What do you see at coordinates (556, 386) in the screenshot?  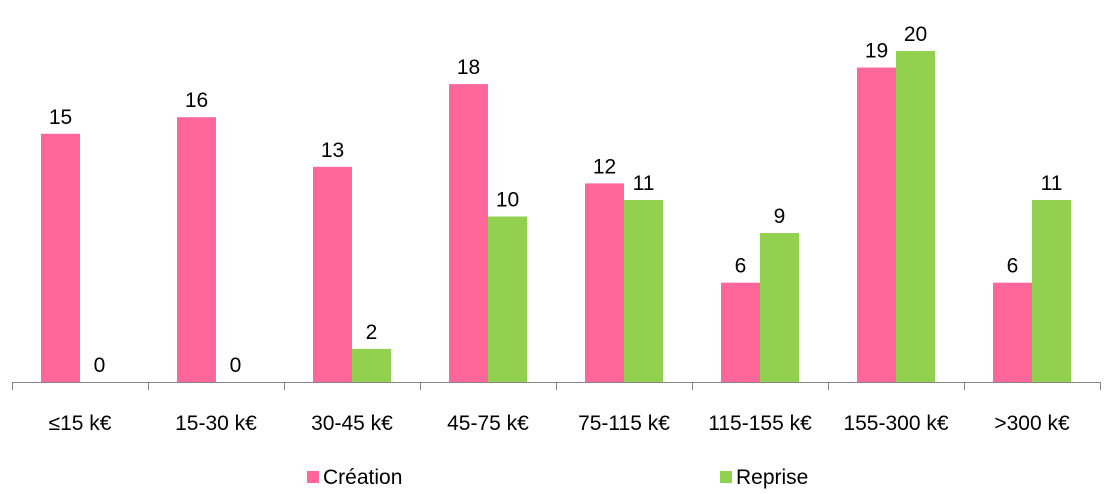 I see `x-axis-ticks` at bounding box center [556, 386].